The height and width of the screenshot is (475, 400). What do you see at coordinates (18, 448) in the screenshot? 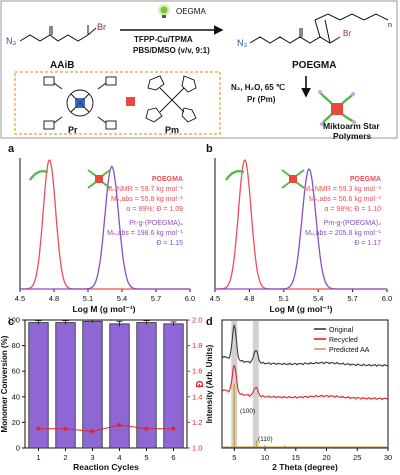
I see `y-tick-left-label: 0` at bounding box center [18, 448].